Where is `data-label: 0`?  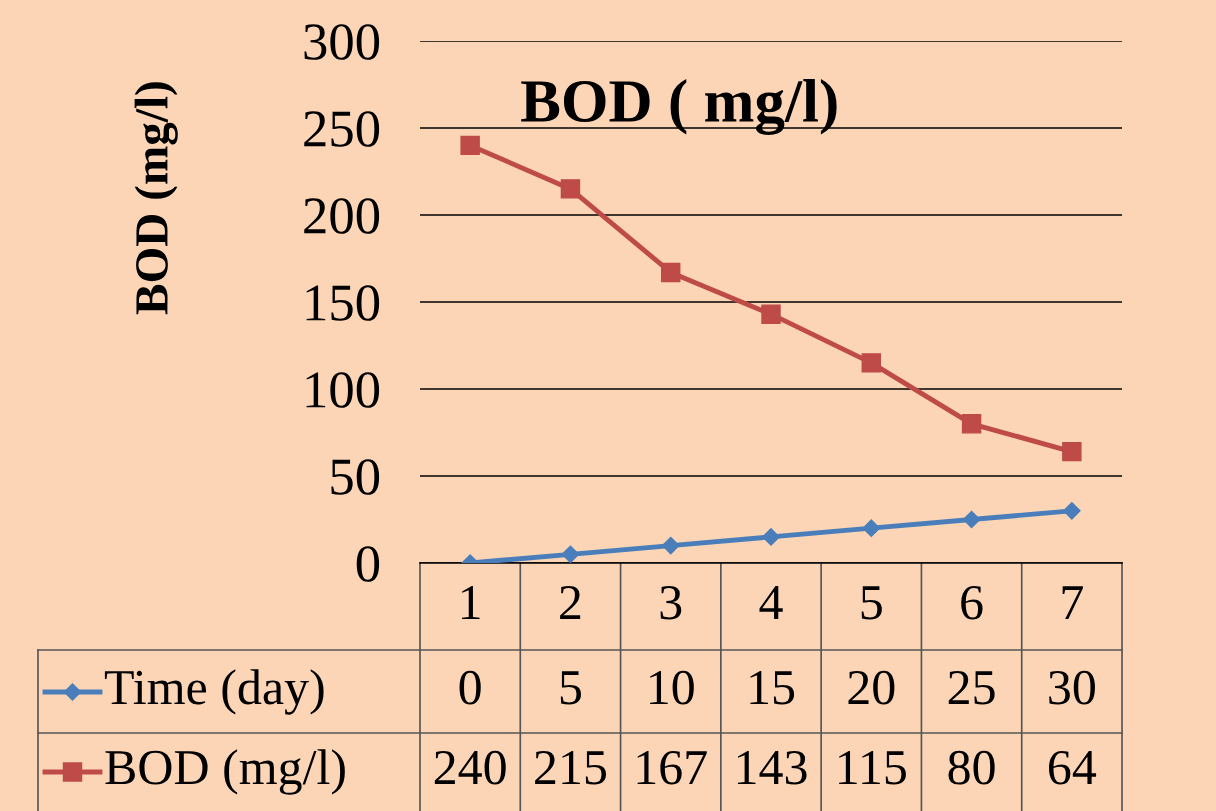 data-label: 0 is located at coordinates (470, 687).